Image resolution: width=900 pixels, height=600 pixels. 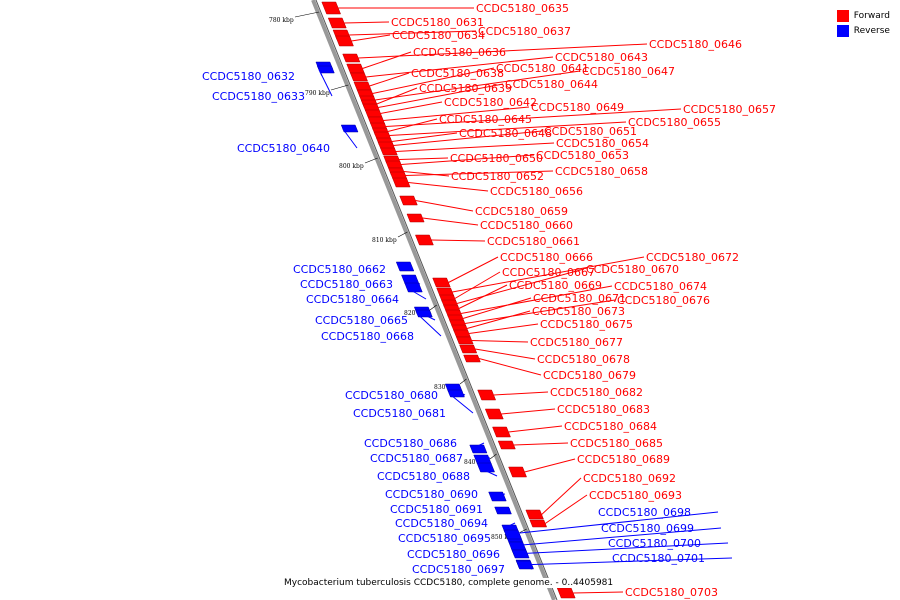 I want to click on gene-label: CCDC5180_0681, so click(x=399, y=413).